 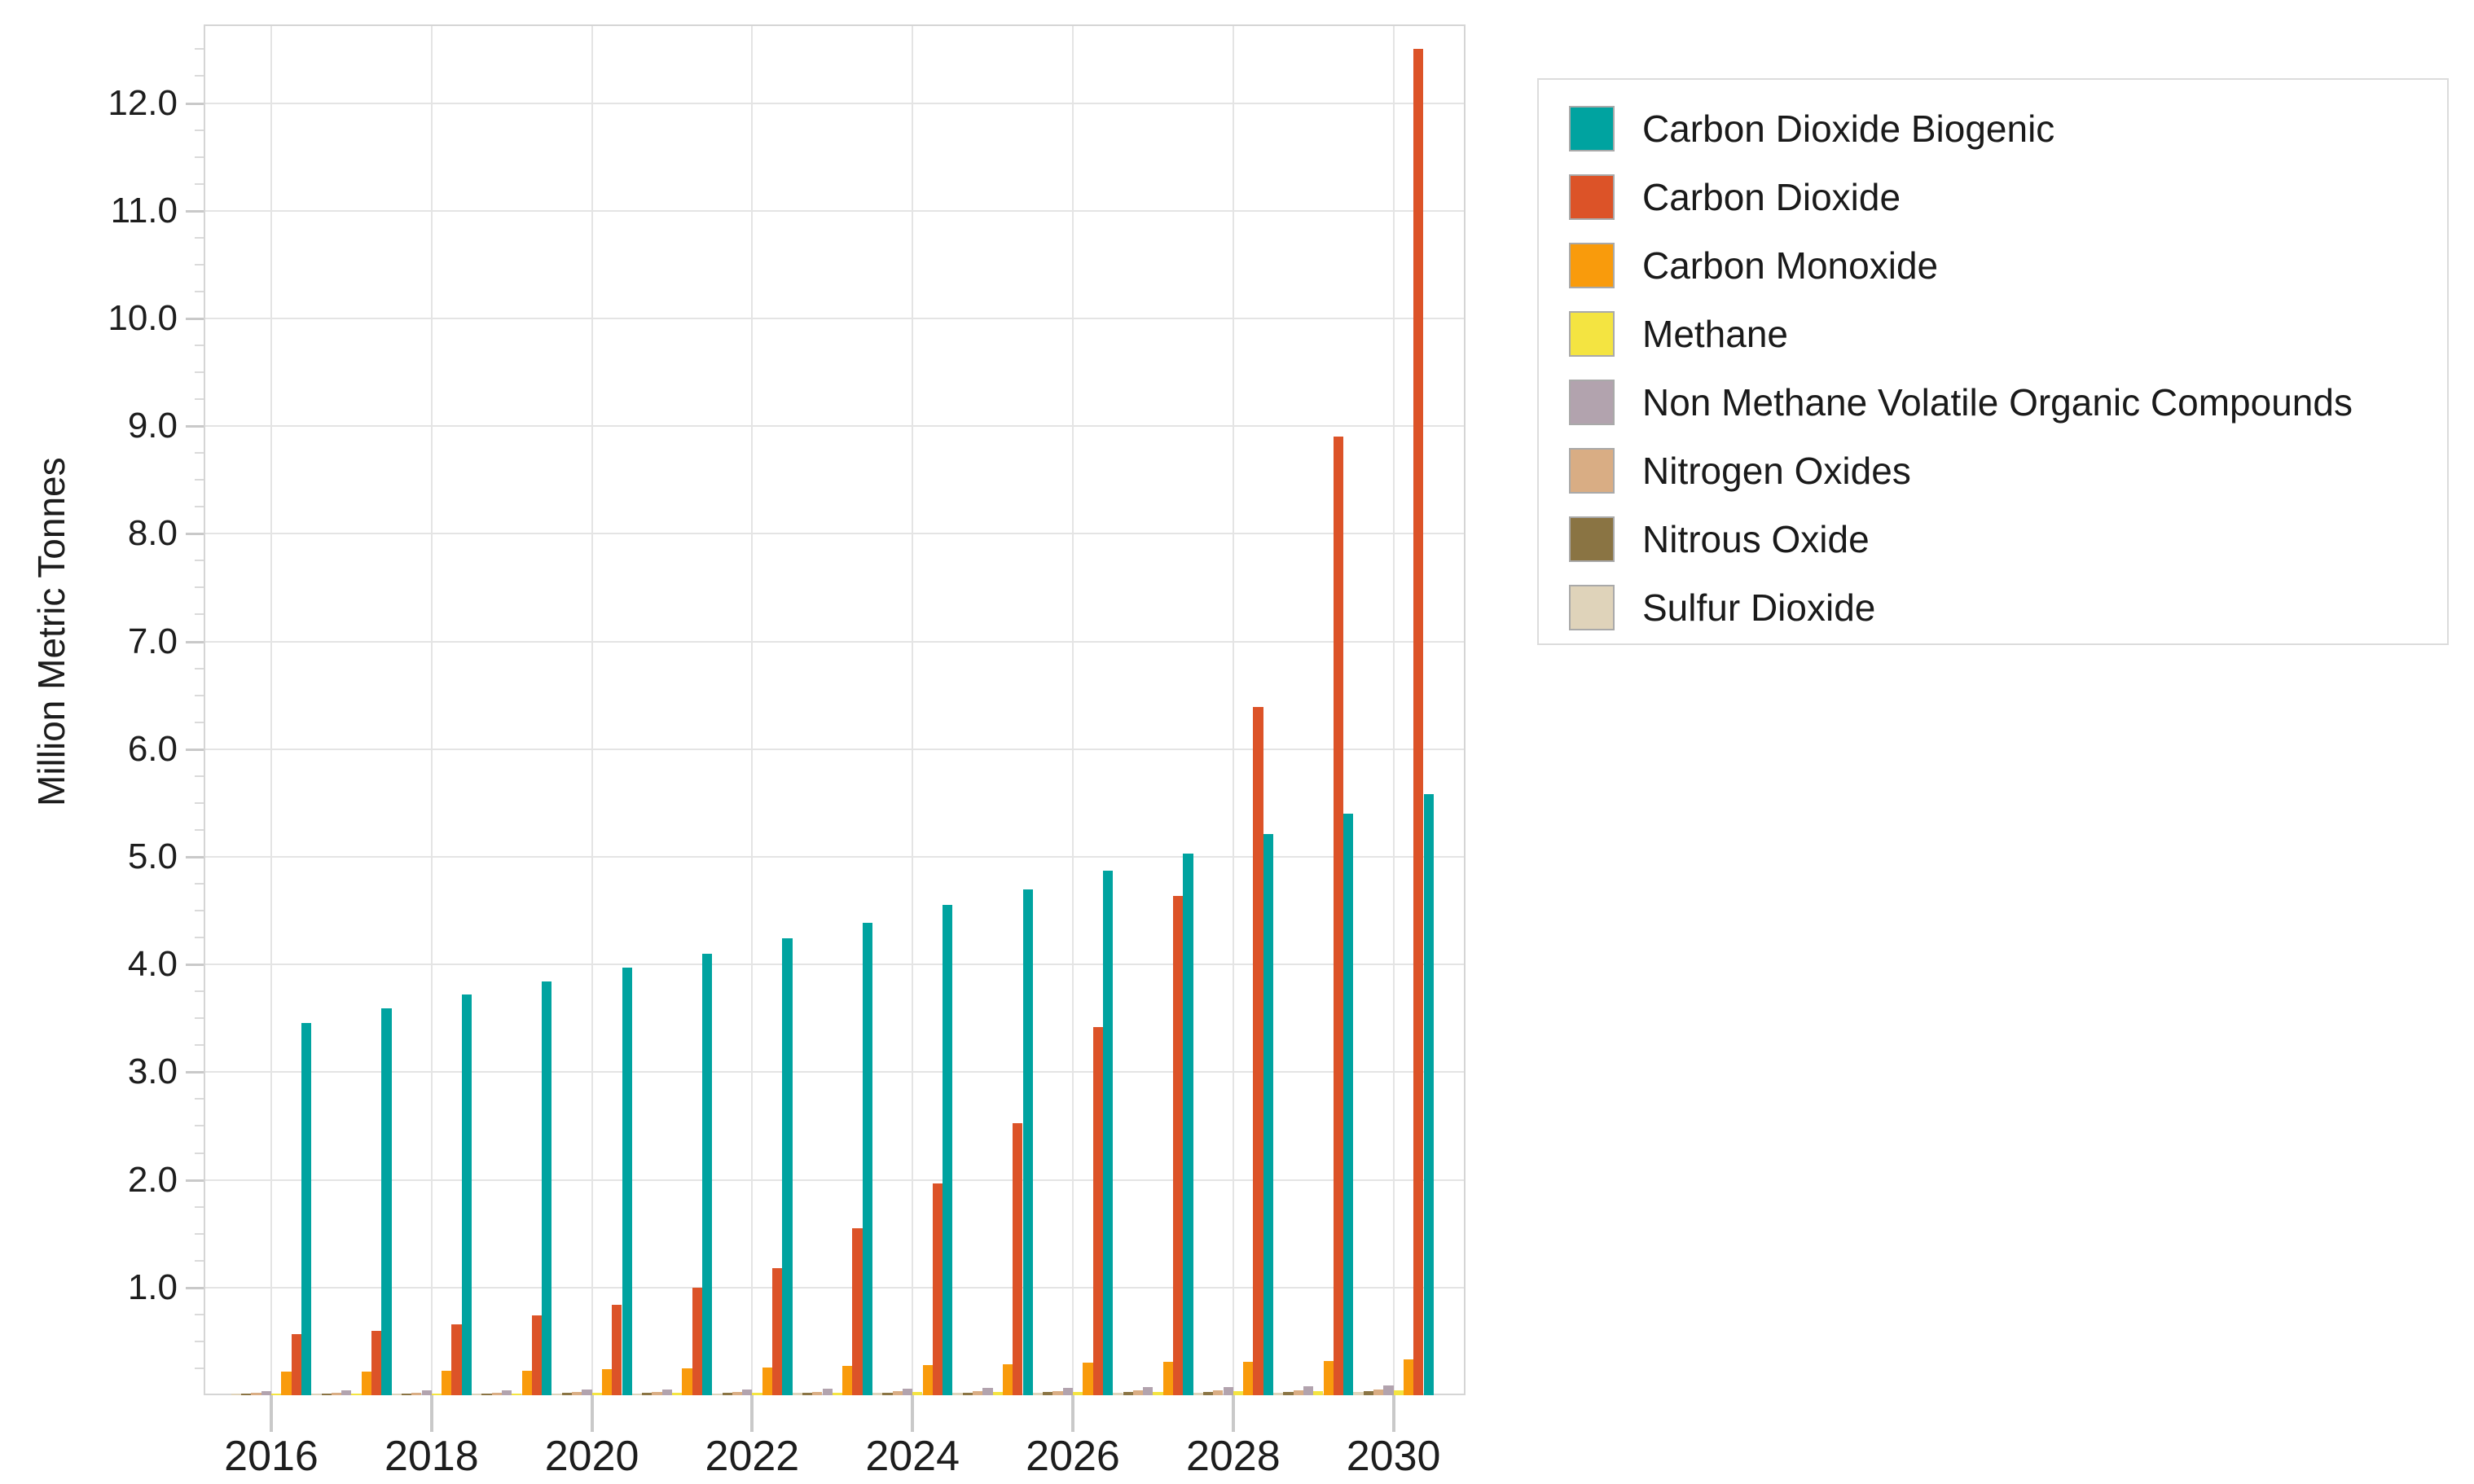 I want to click on bar-nitrogen-oxides-2026, so click(x=1057, y=1392).